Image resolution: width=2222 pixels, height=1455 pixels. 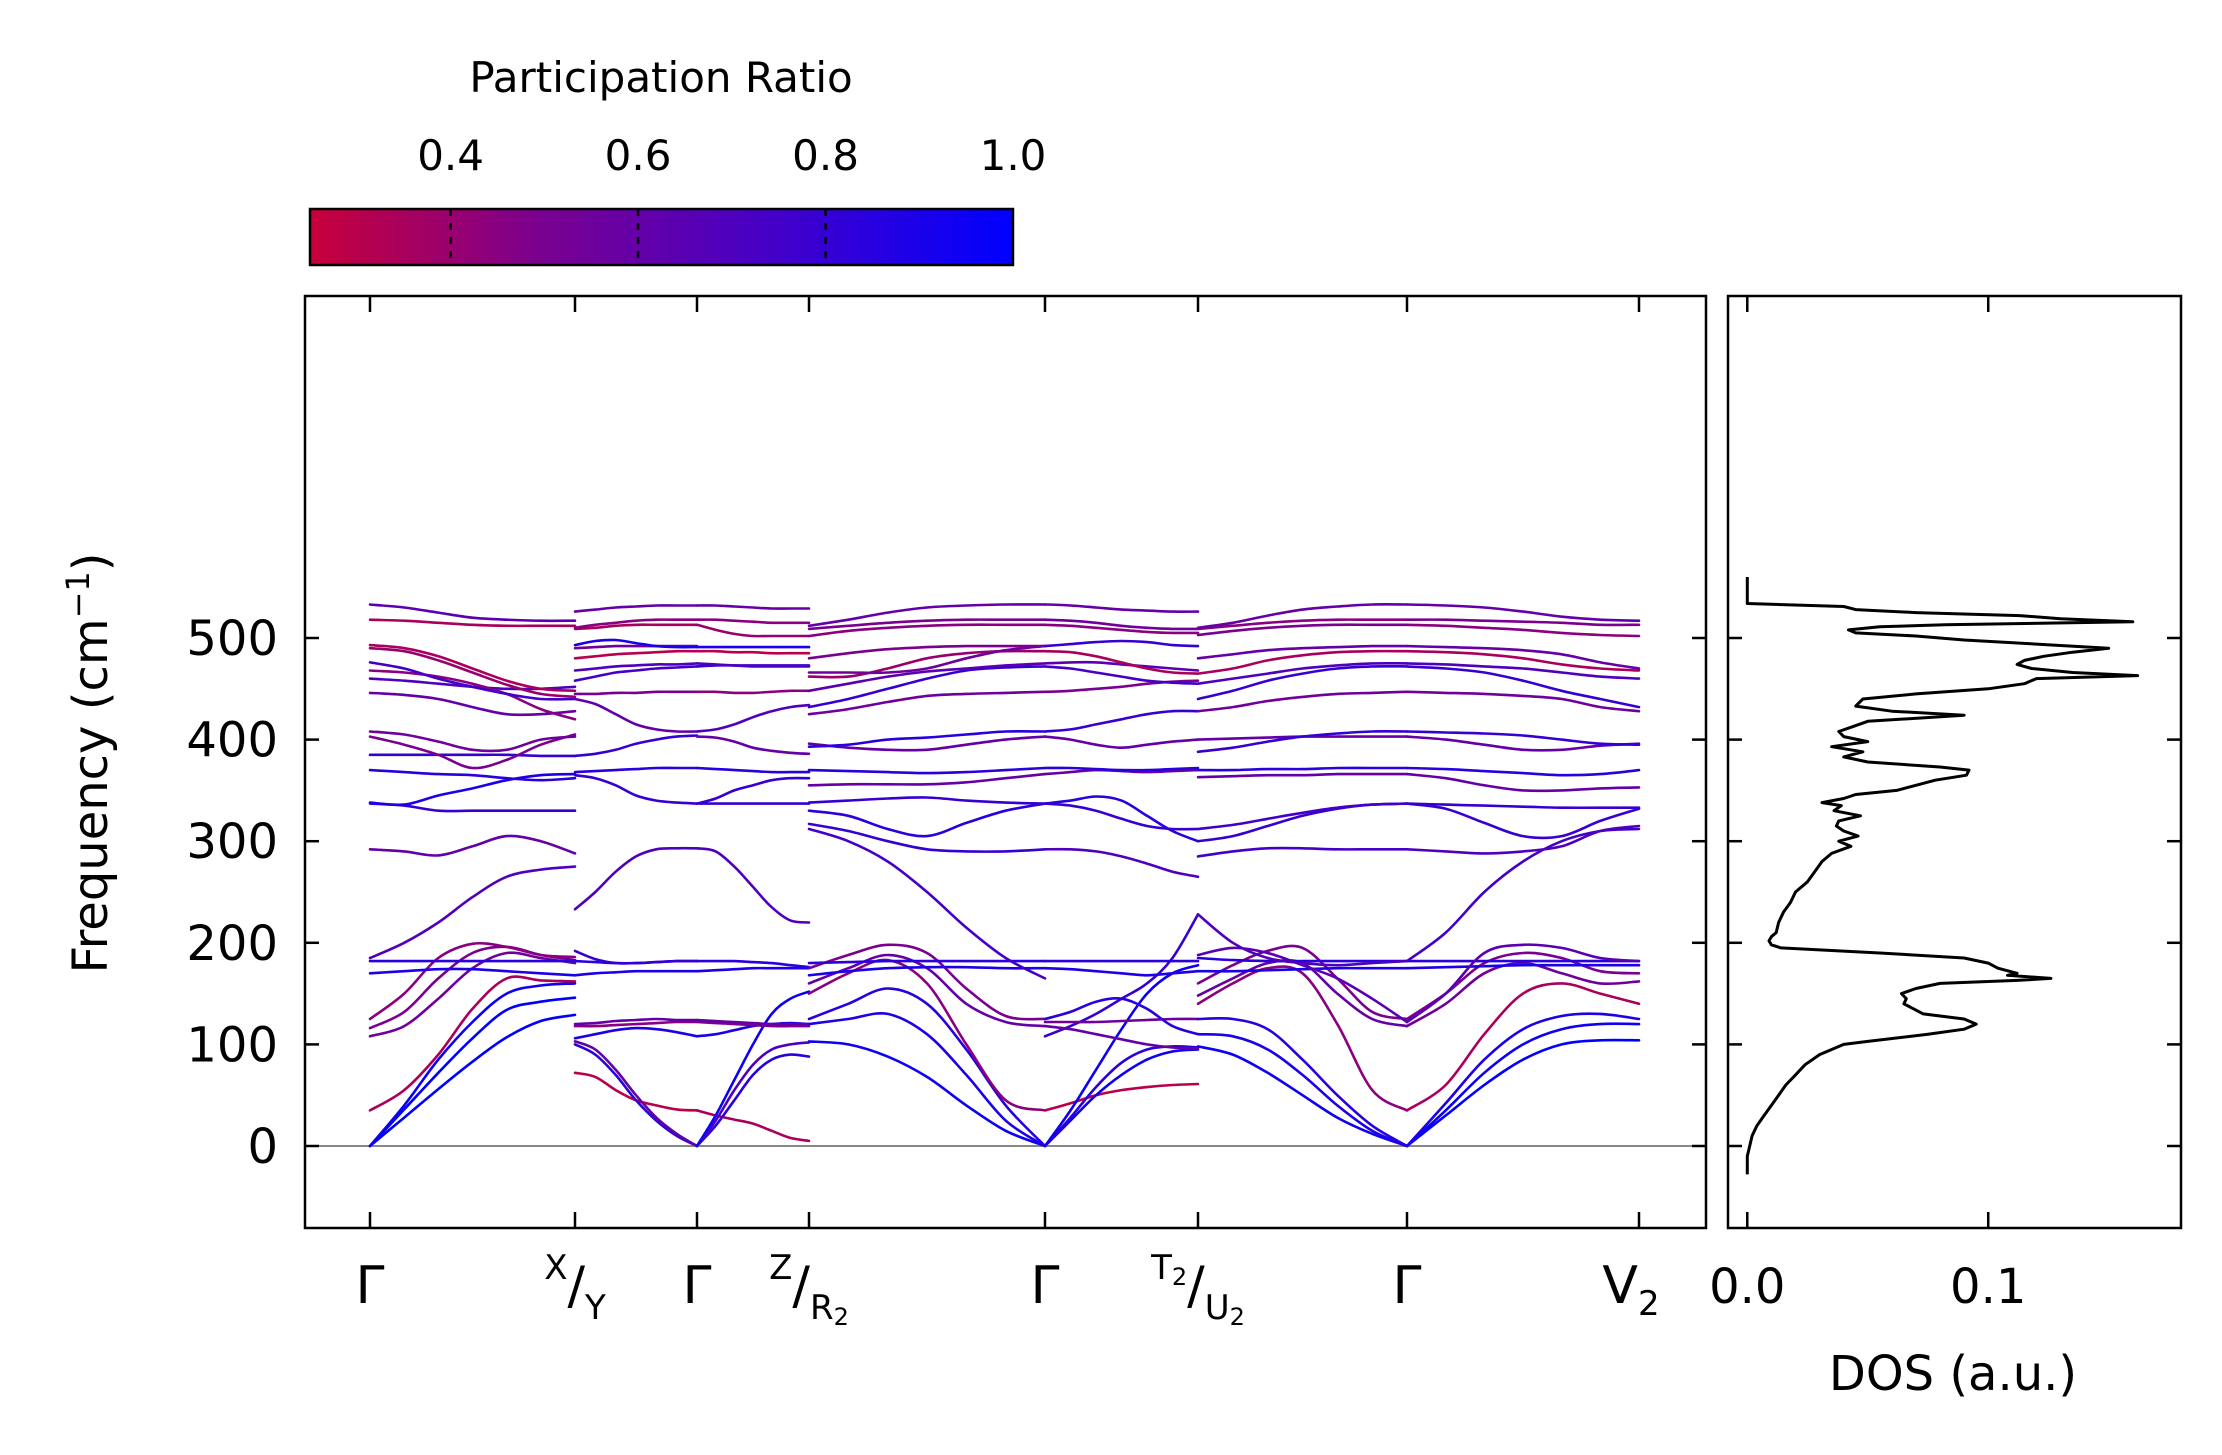 I want to click on k-label-pair: T2/U2, so click(x=1197, y=1289).